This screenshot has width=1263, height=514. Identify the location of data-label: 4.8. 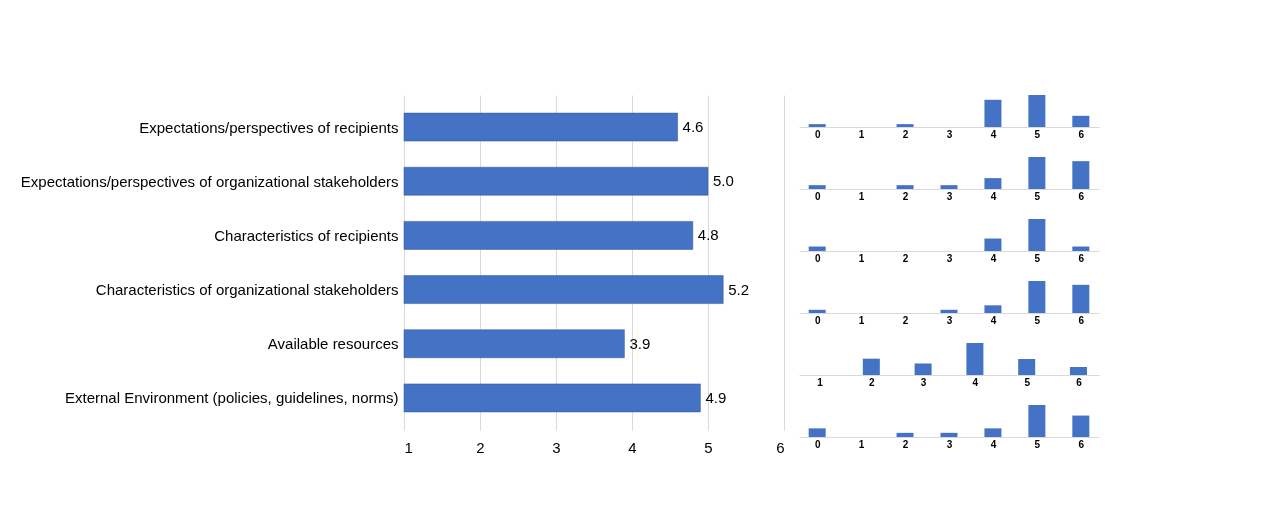
(708, 235).